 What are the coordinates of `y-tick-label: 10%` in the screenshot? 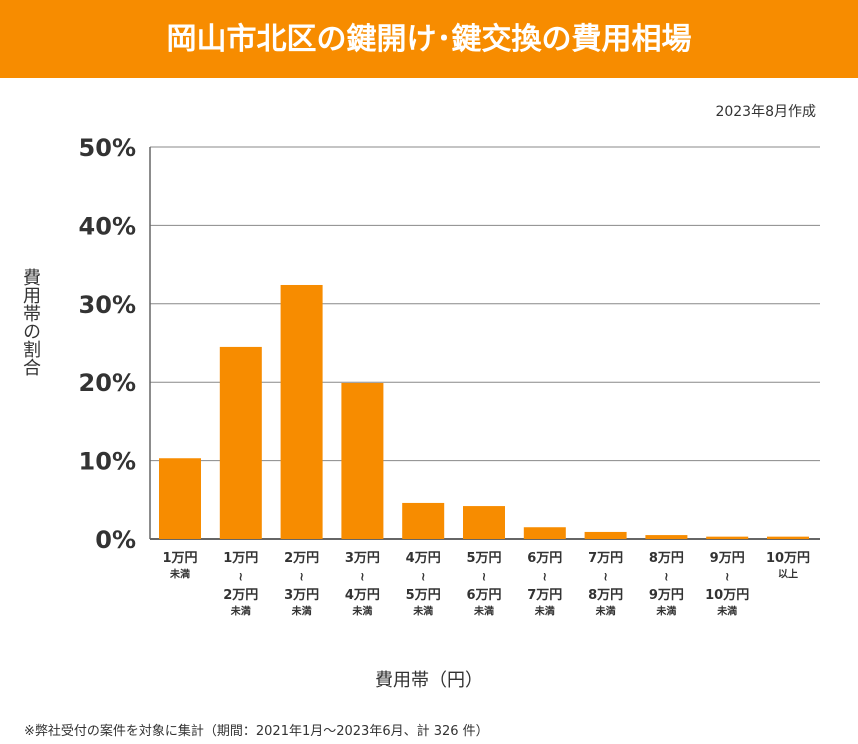 It's located at (107, 462).